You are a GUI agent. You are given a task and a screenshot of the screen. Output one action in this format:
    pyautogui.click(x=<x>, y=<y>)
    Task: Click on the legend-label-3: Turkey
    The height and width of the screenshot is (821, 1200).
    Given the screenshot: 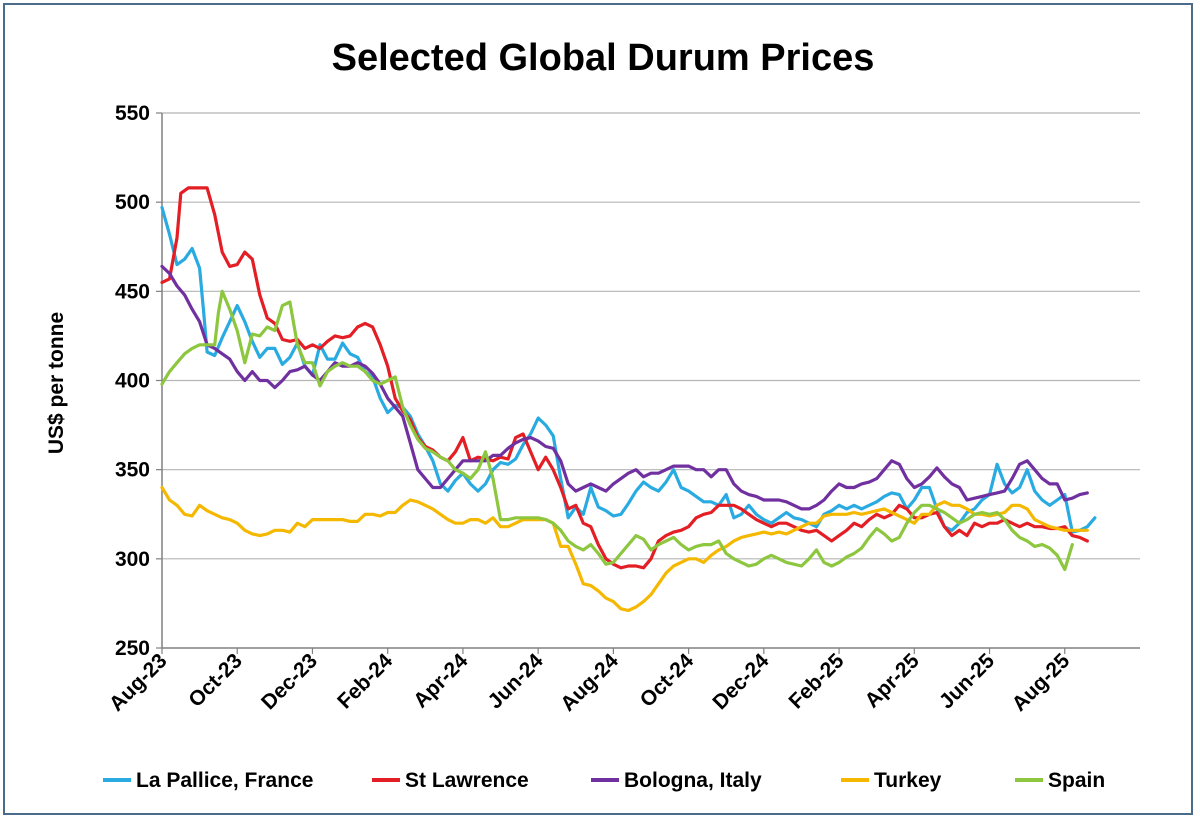 What is the action you would take?
    pyautogui.click(x=908, y=780)
    